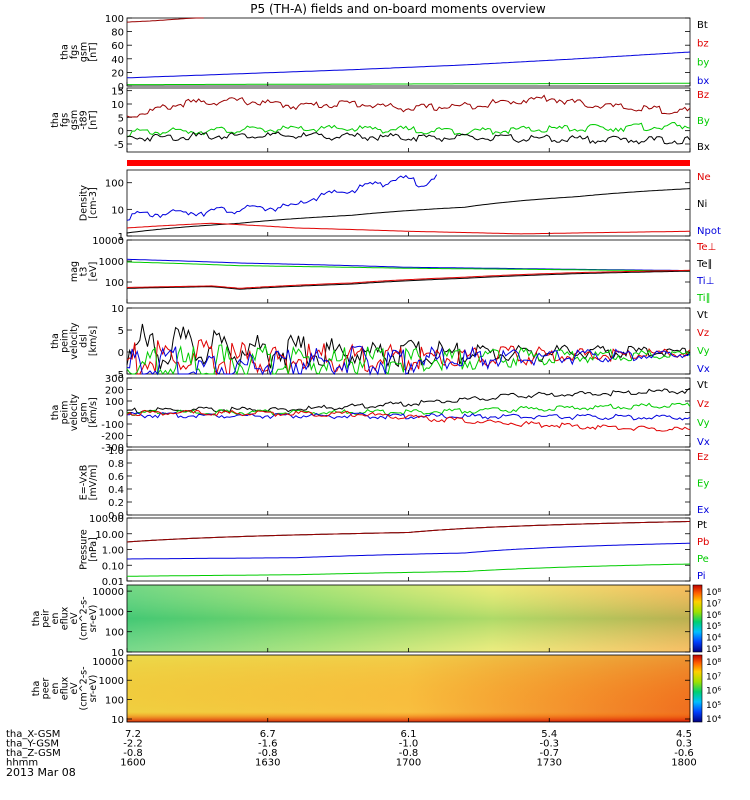 The width and height of the screenshot is (750, 800). What do you see at coordinates (93, 549) in the screenshot?
I see `y-axis-label: [nPa]` at bounding box center [93, 549].